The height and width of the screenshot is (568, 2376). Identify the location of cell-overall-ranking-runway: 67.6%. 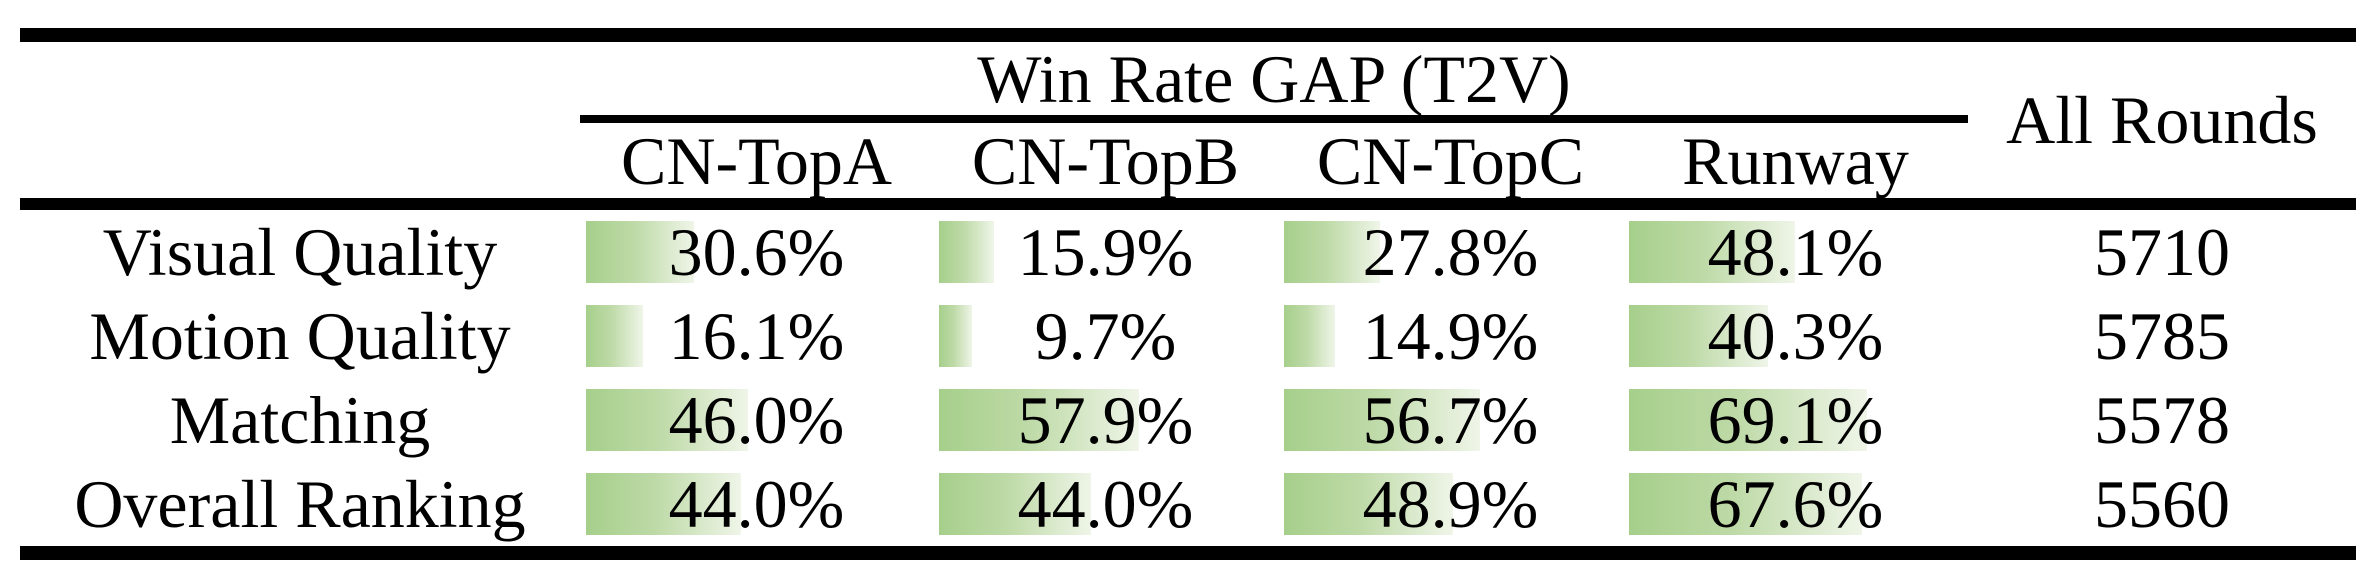
(1795, 504).